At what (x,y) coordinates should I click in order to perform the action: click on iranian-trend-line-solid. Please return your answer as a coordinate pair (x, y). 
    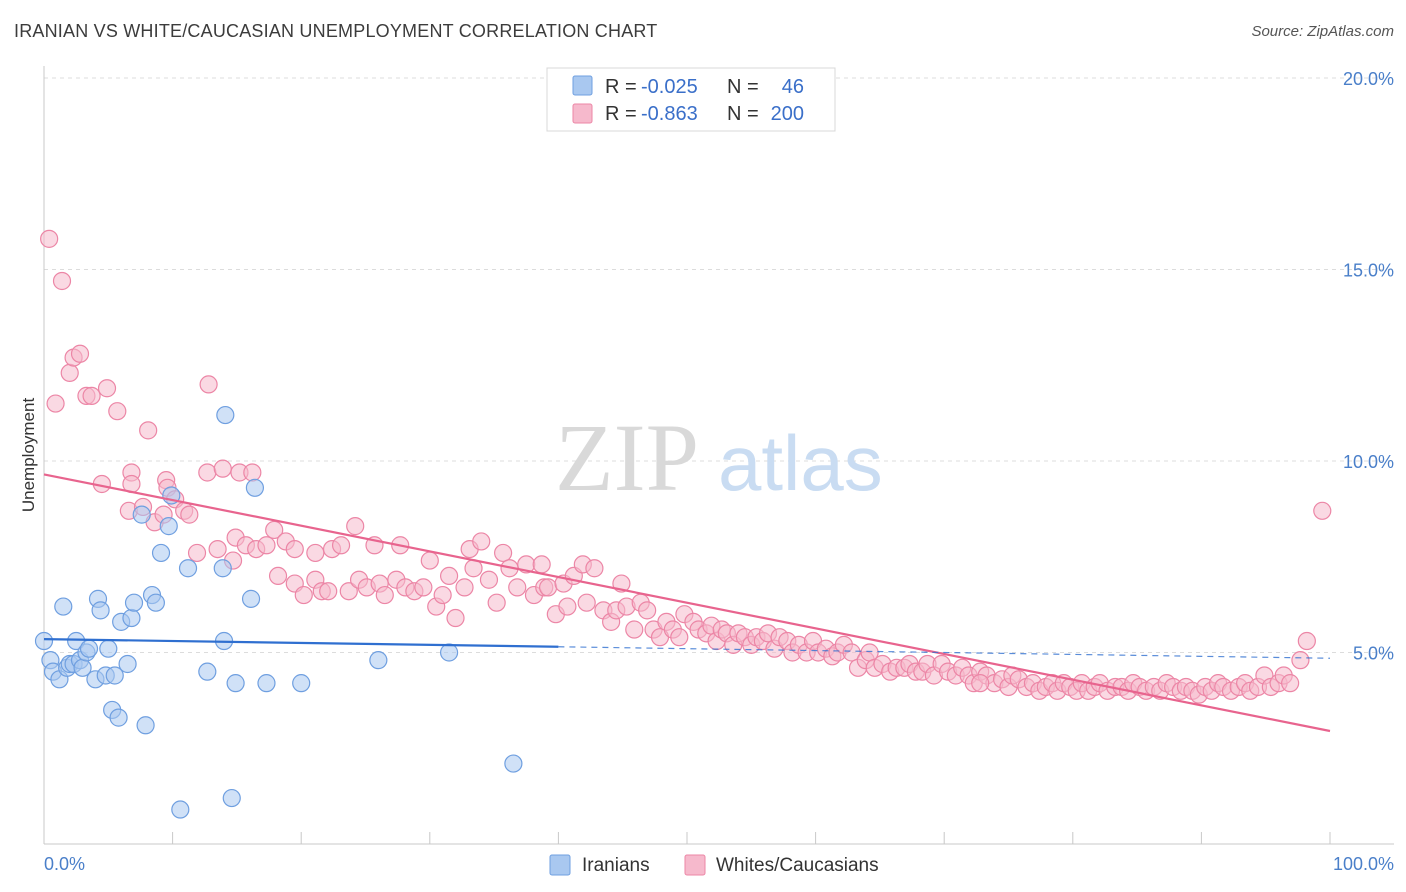
    Looking at the image, I should click on (301, 642).